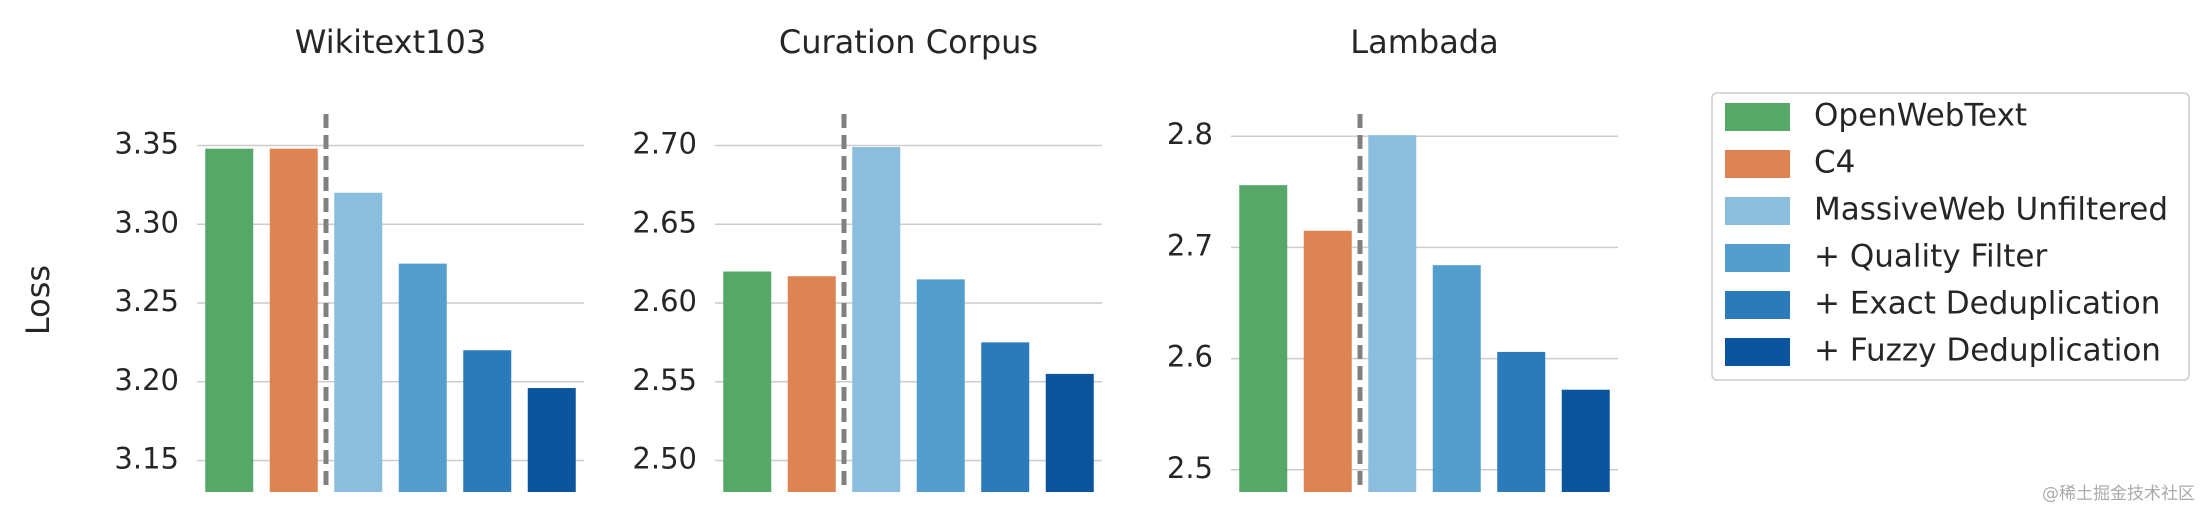 Image resolution: width=2206 pixels, height=510 pixels. Describe the element at coordinates (1987, 351) in the screenshot. I see `legend-label: + Fuzzy Deduplication` at that location.